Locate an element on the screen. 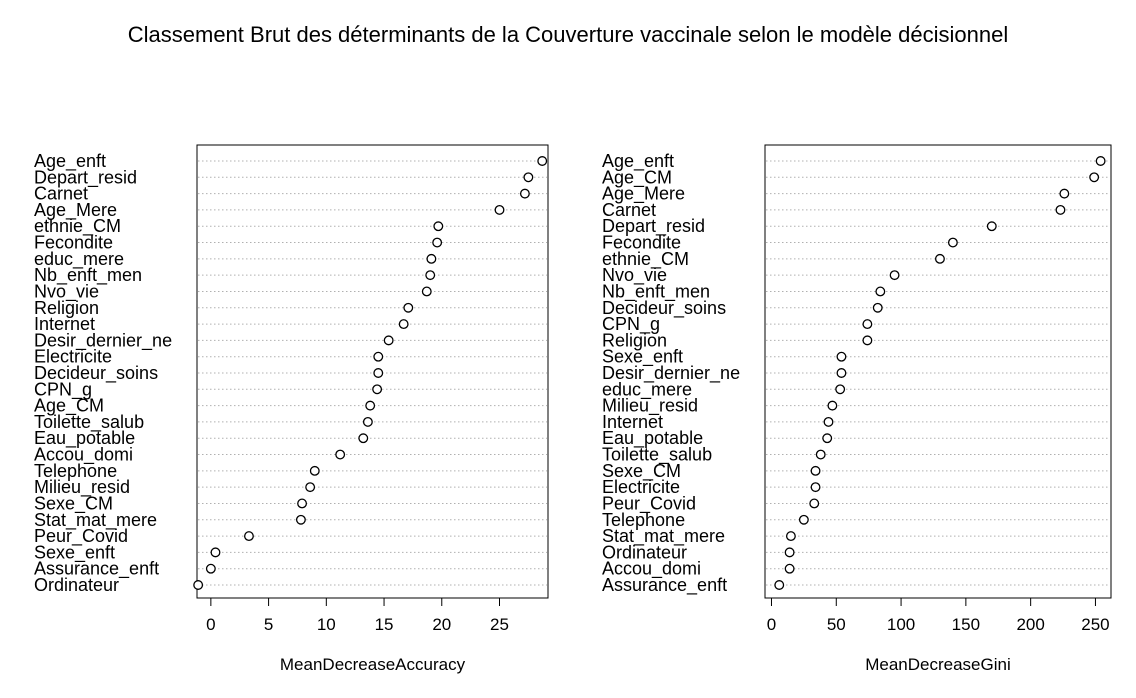  category-label: Nvo_vie is located at coordinates (66, 291).